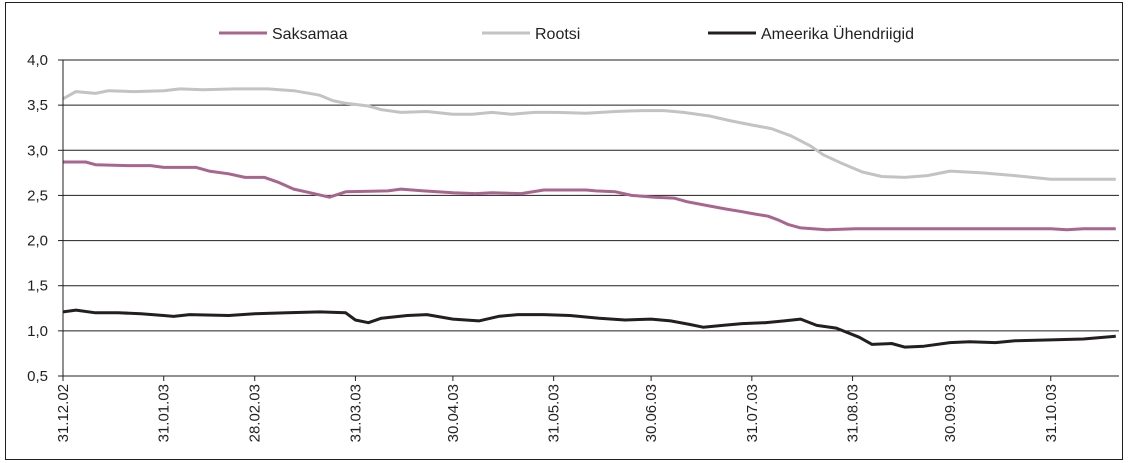 The image size is (1129, 463). Describe the element at coordinates (37, 105) in the screenshot. I see `y-tick-label: 3,5` at that location.